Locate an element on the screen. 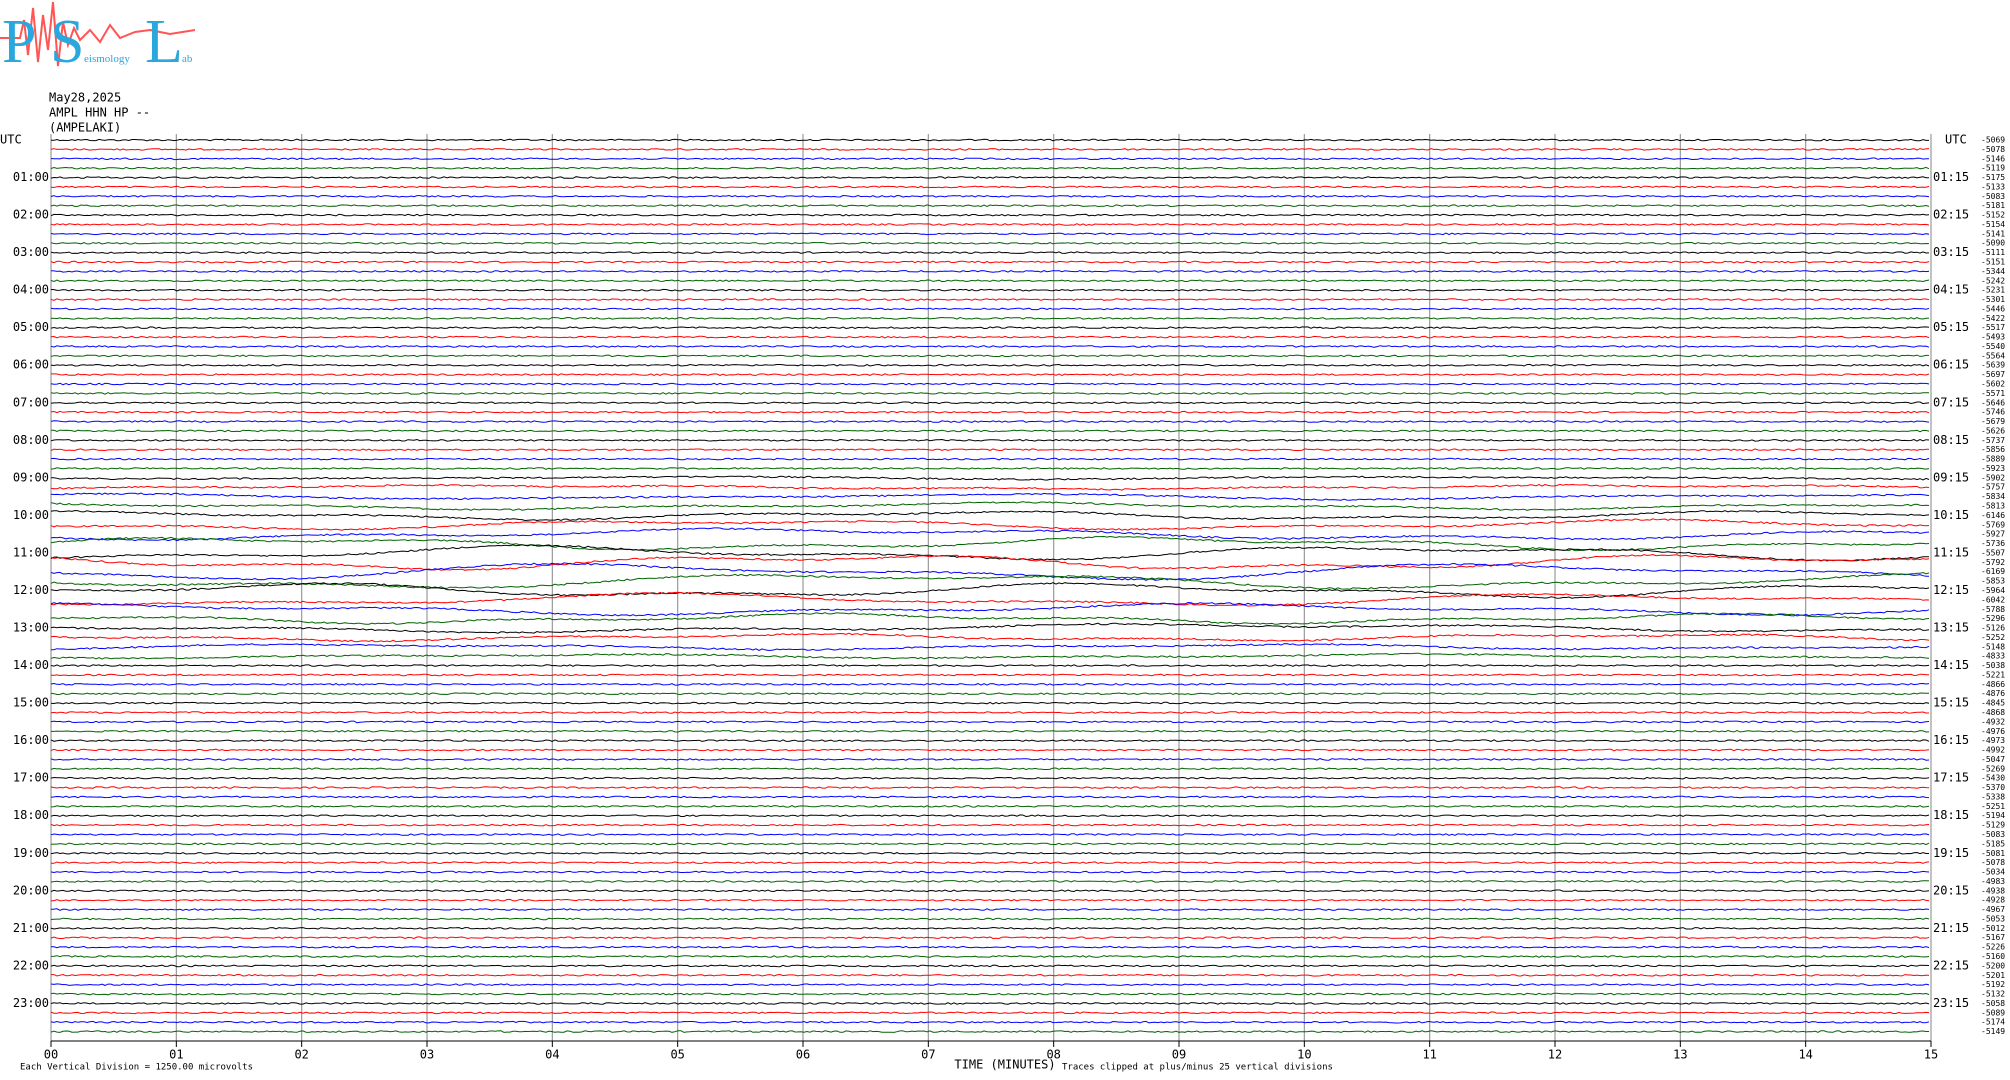 The image size is (2010, 1080). trace-offset: -5736 is located at coordinates (1993, 543).